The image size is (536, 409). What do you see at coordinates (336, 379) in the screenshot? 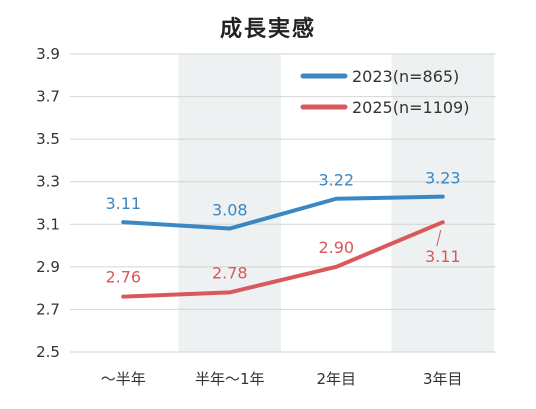
I see `x-tick-label: 2年目` at bounding box center [336, 379].